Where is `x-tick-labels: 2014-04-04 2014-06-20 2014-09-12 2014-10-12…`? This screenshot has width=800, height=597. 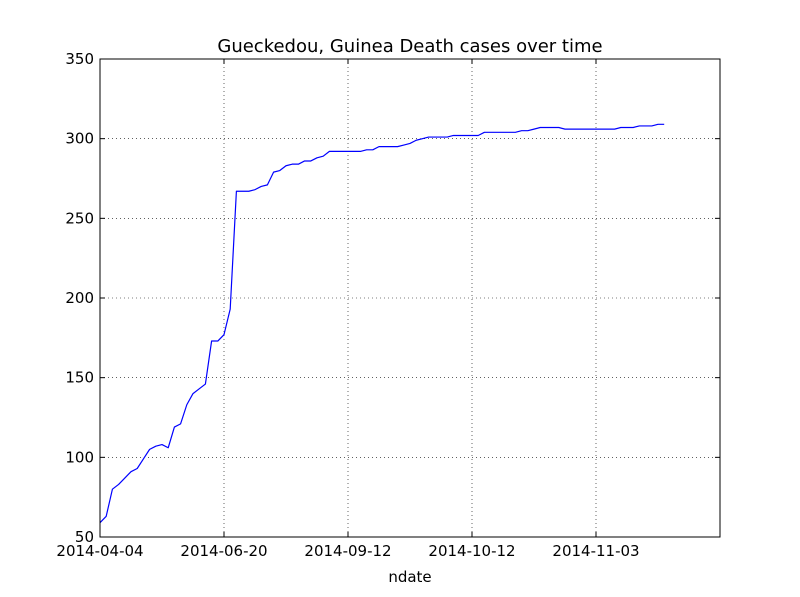 x-tick-labels: 2014-04-04 2014-06-20 2014-09-12 2014-10-12… is located at coordinates (347, 551).